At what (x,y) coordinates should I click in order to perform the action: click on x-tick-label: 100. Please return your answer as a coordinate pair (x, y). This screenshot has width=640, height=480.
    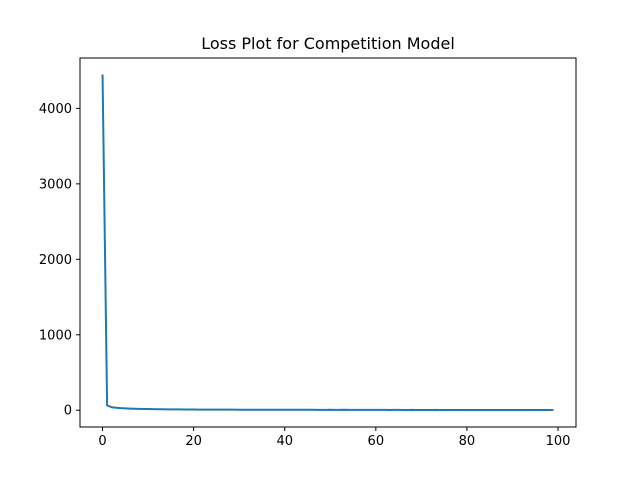
    Looking at the image, I should click on (558, 441).